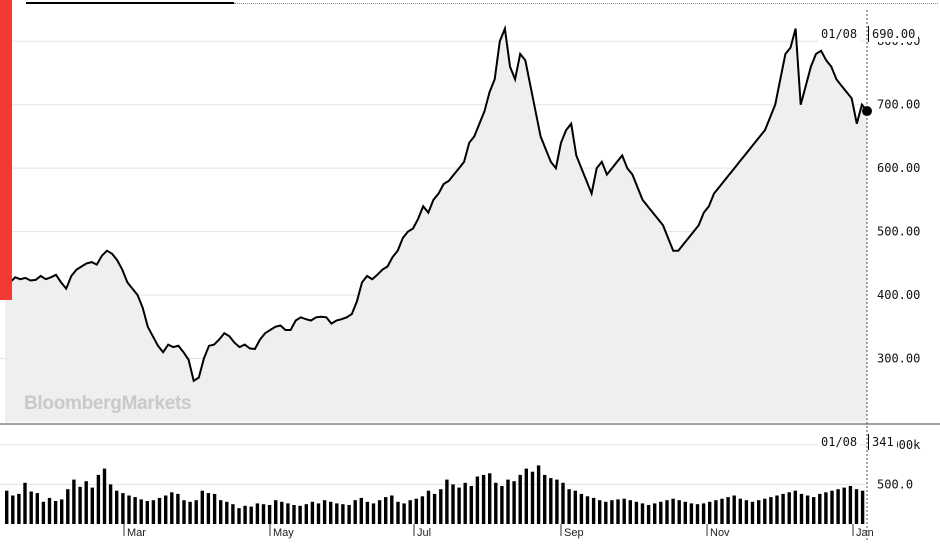 This screenshot has height=547, width=940. What do you see at coordinates (898, 295) in the screenshot?
I see `price-y-tick-label: 400.00` at bounding box center [898, 295].